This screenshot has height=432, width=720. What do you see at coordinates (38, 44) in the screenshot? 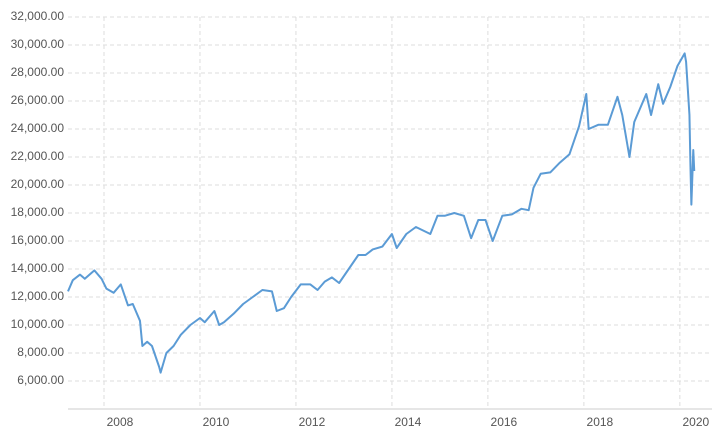
I see `y-tick-label: 30,000.00` at bounding box center [38, 44].